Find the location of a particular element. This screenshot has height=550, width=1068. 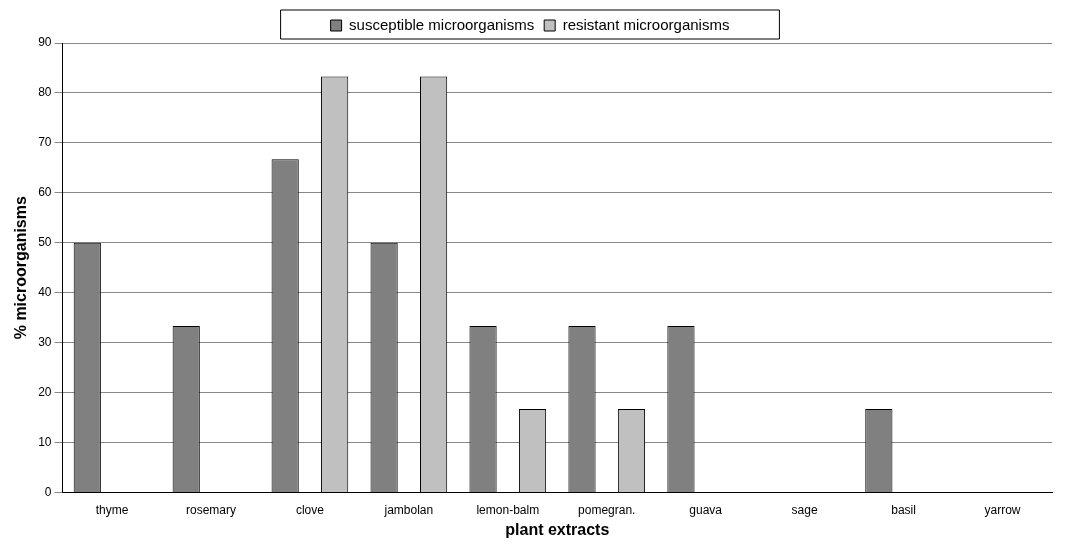

y-tick-label: 80 is located at coordinates (45, 92).